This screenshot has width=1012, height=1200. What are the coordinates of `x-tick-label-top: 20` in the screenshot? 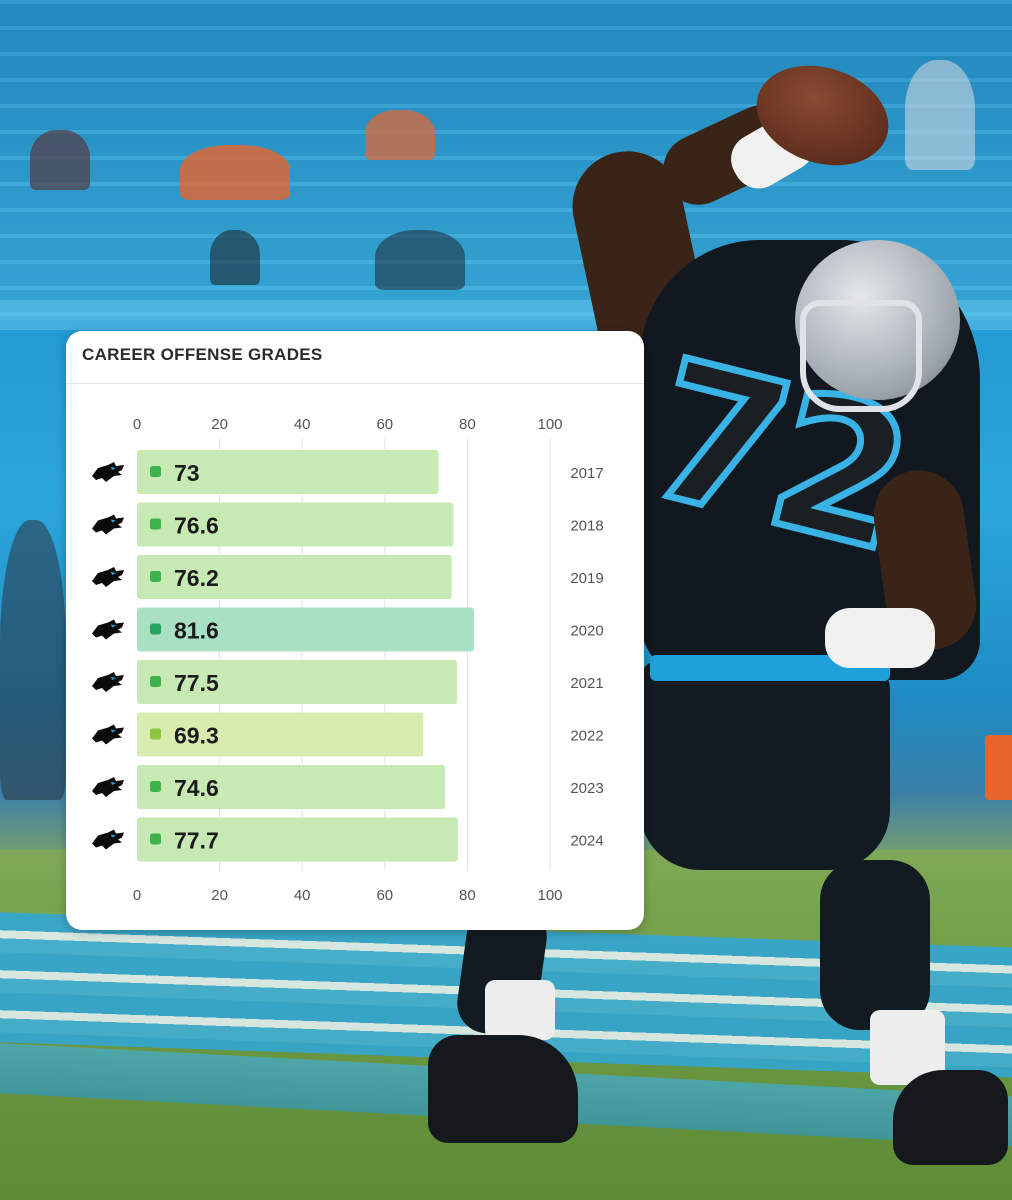 It's located at (219, 424).